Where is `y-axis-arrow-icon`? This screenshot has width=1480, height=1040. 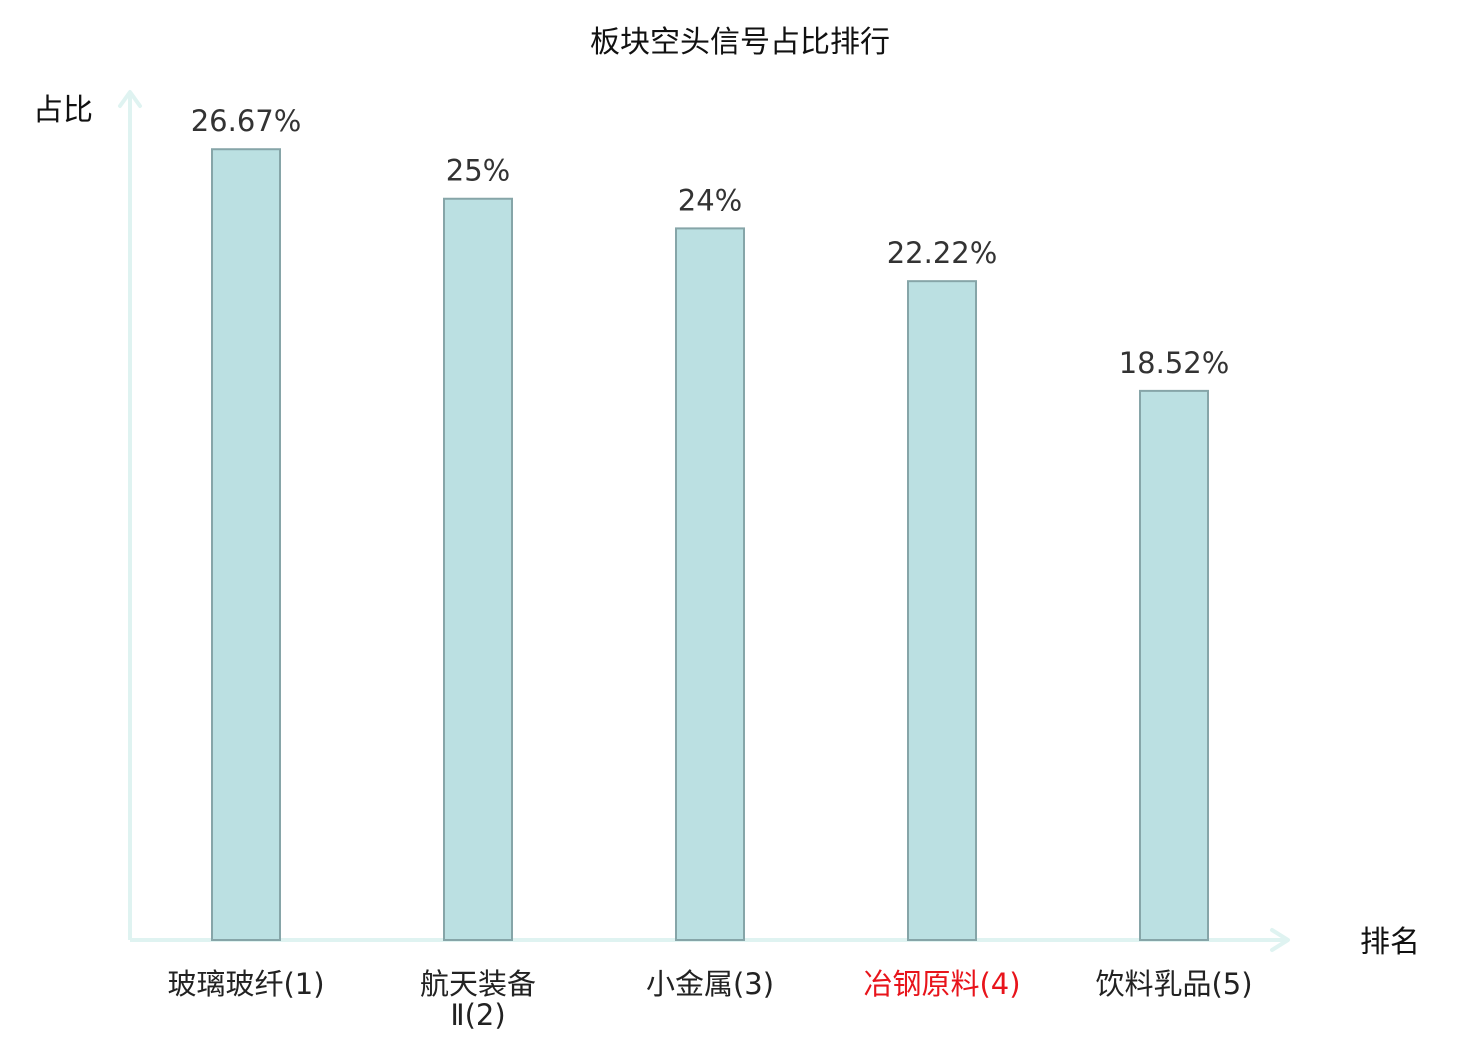
y-axis-arrow-icon is located at coordinates (130, 99).